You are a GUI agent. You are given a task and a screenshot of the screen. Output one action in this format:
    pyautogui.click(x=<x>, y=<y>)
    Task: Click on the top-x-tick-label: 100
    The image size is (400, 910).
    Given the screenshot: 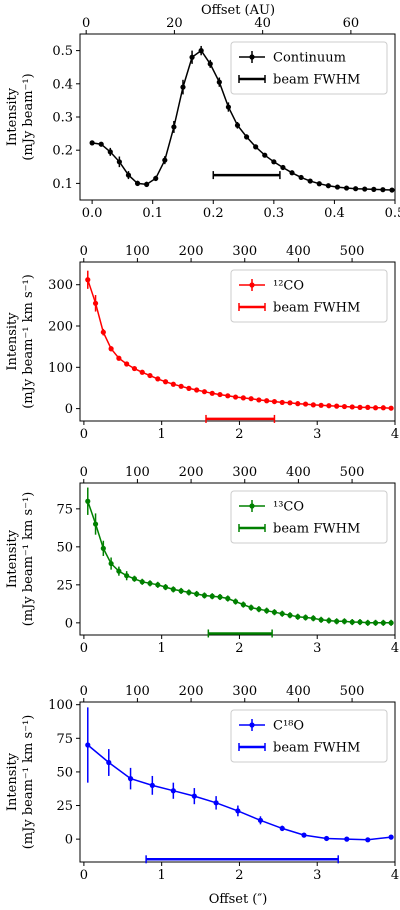 What is the action you would take?
    pyautogui.click(x=137, y=472)
    